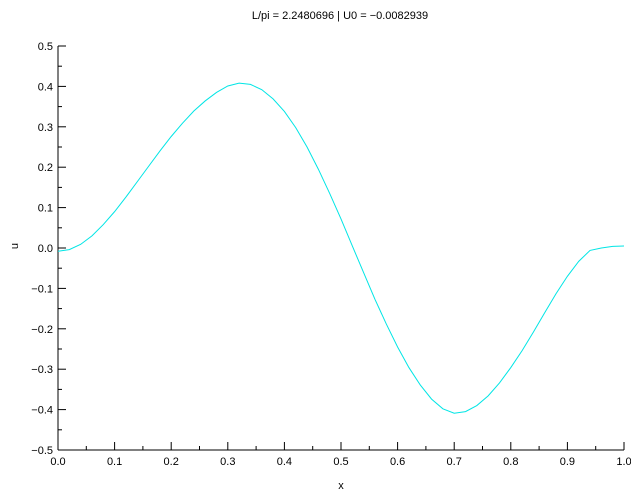 The width and height of the screenshot is (631, 495). What do you see at coordinates (42, 411) in the screenshot?
I see `y-tick-label-1: −0.4` at bounding box center [42, 411].